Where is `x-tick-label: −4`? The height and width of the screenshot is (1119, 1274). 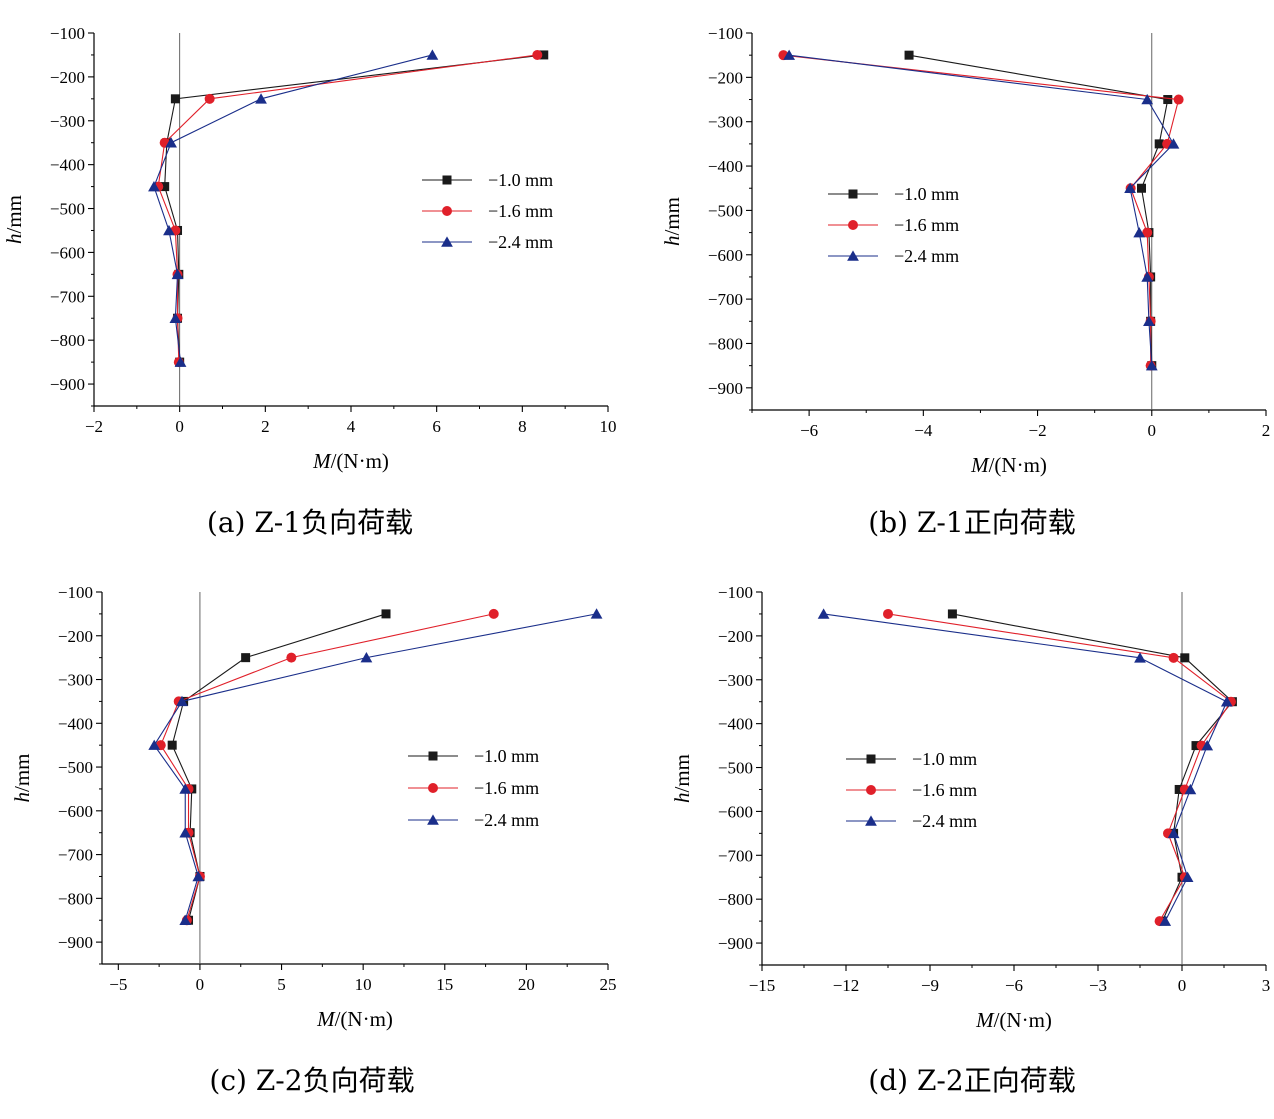 x-tick-label: −4 is located at coordinates (923, 430).